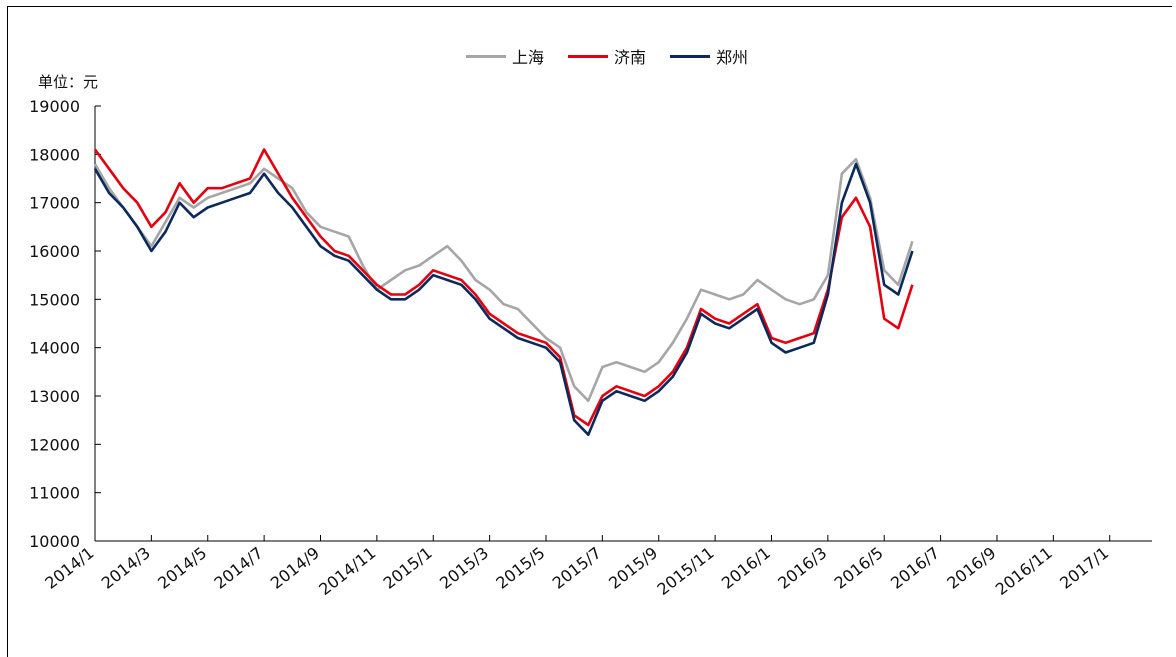 This screenshot has height=657, width=1176. What do you see at coordinates (239, 568) in the screenshot?
I see `x-tick-label: 2014/7` at bounding box center [239, 568].